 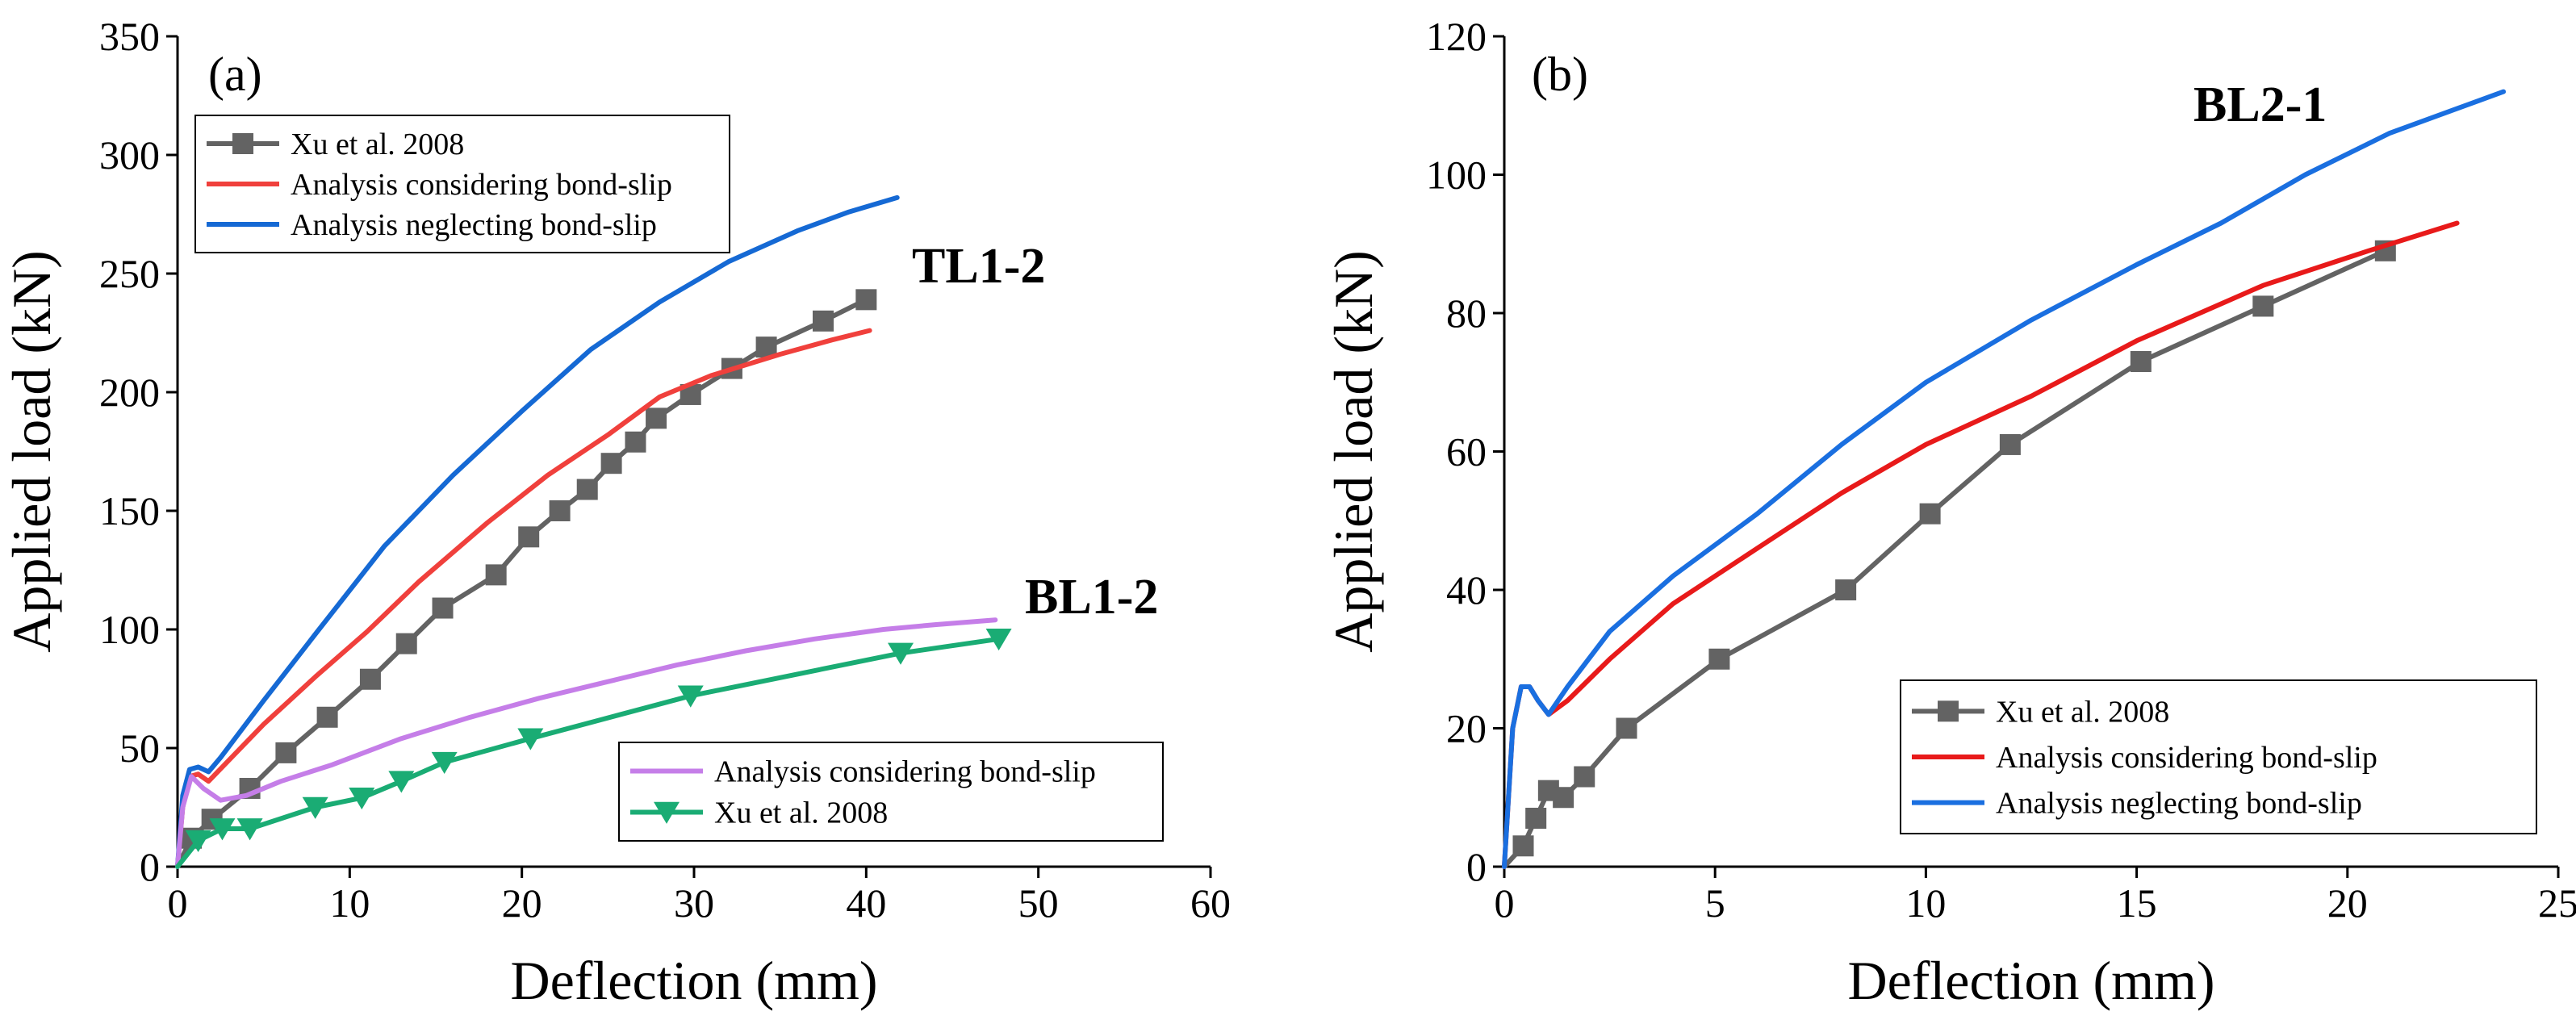 What do you see at coordinates (1466, 728) in the screenshot?
I see `y-tick-label: 20` at bounding box center [1466, 728].